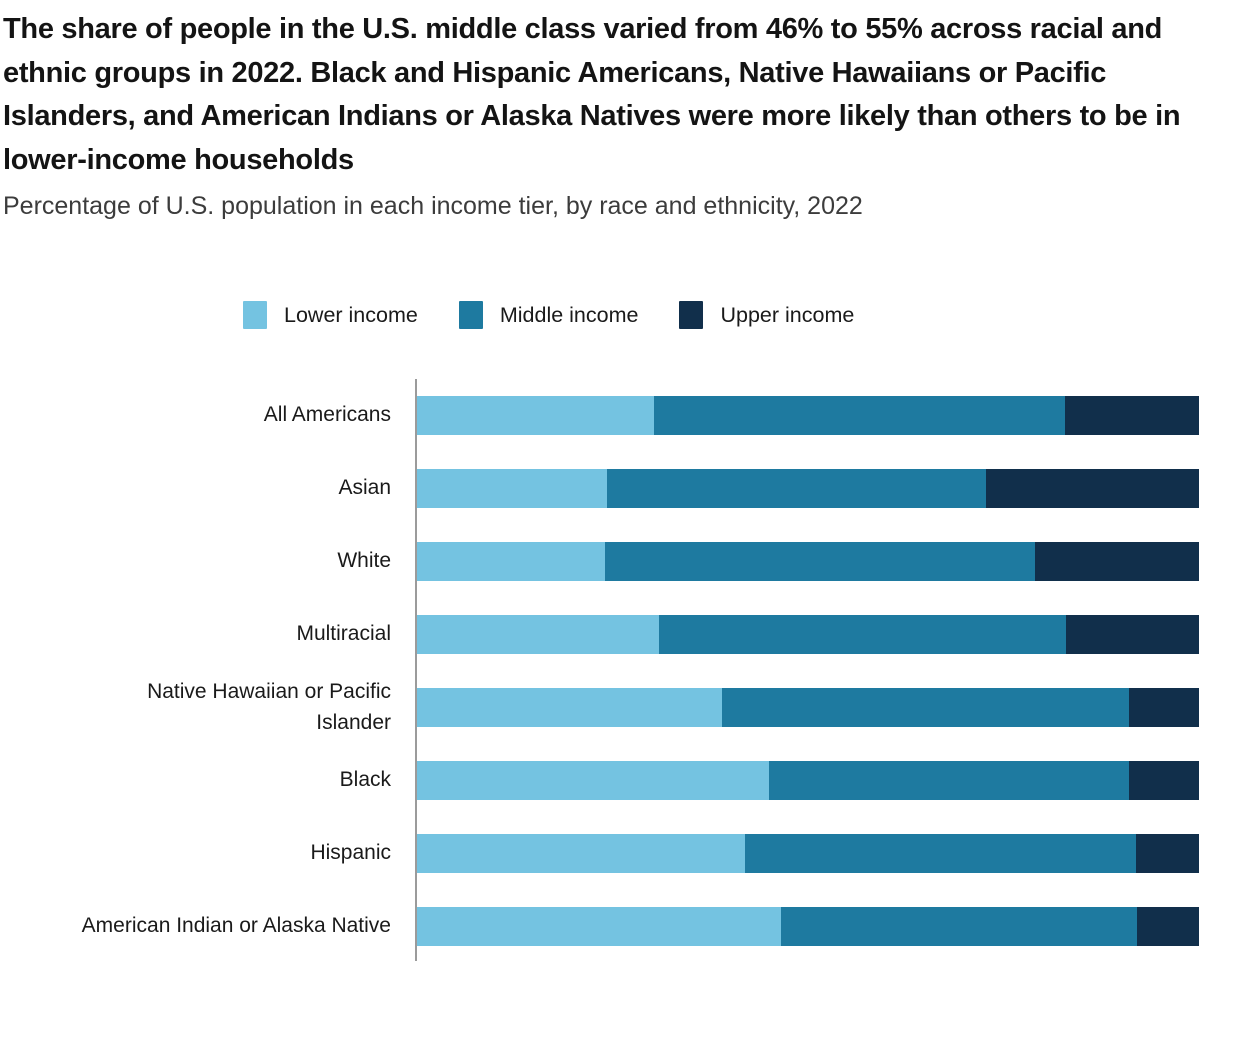 The height and width of the screenshot is (1042, 1240). I want to click on category-label: Black, so click(365, 780).